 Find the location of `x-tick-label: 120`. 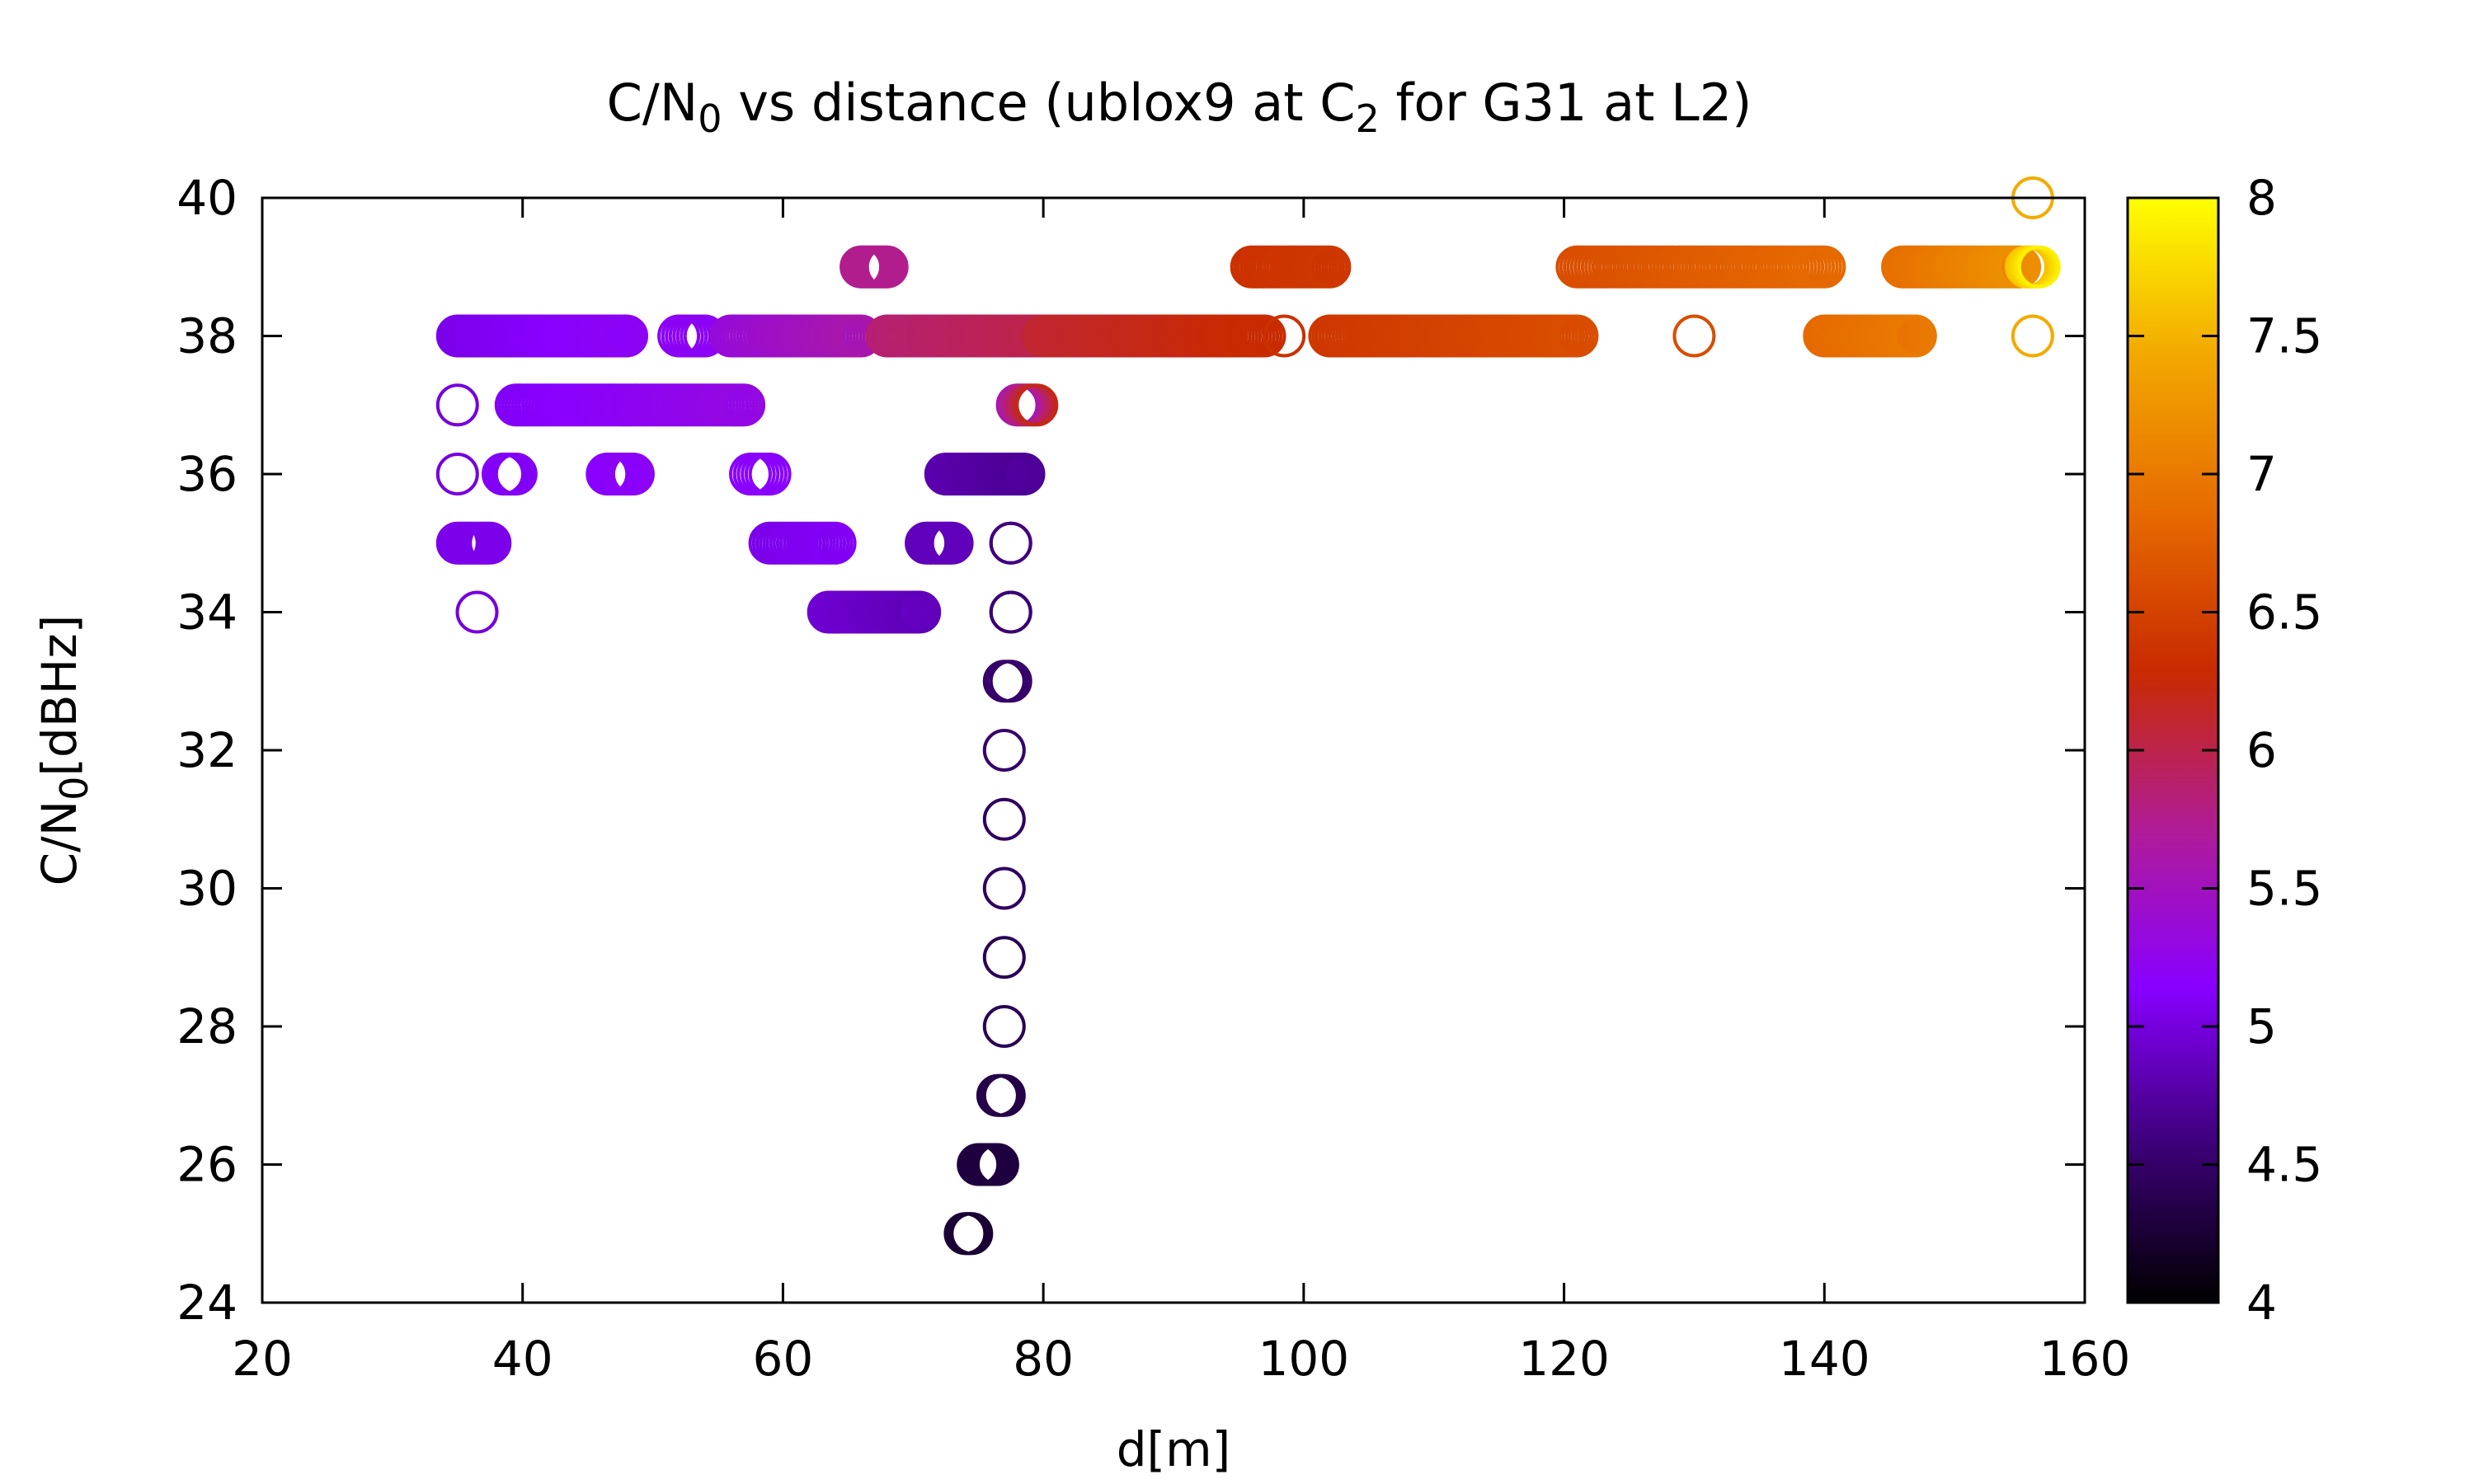

x-tick-label: 120 is located at coordinates (1564, 1359).